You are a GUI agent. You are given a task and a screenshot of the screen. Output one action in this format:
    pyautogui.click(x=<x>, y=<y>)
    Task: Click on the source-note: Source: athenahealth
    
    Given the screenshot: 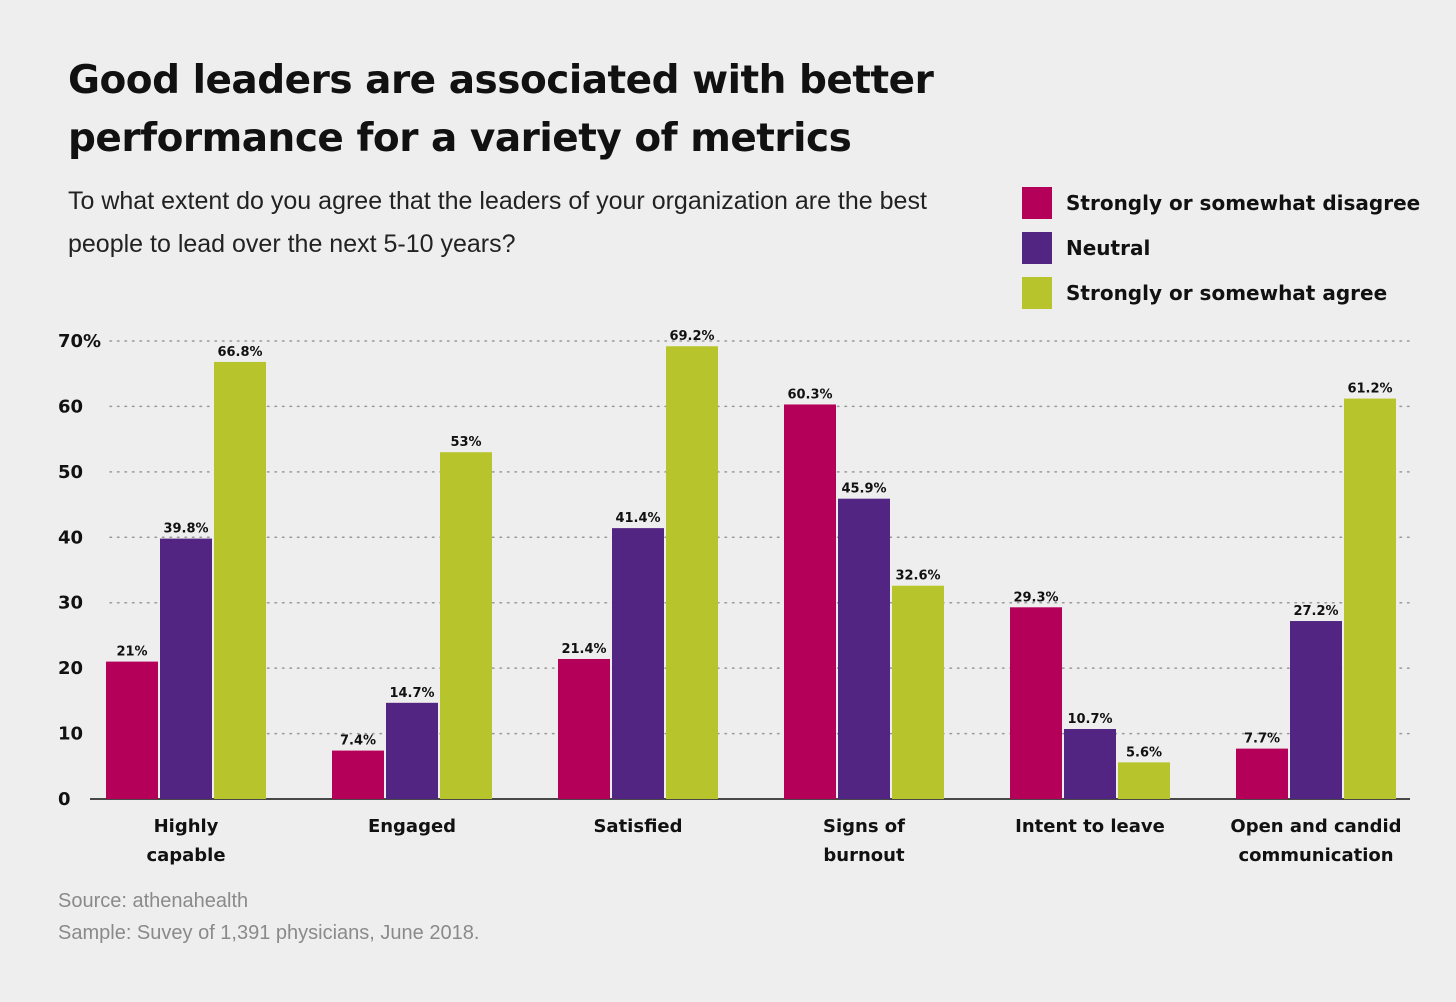 What is the action you would take?
    pyautogui.click(x=153, y=901)
    